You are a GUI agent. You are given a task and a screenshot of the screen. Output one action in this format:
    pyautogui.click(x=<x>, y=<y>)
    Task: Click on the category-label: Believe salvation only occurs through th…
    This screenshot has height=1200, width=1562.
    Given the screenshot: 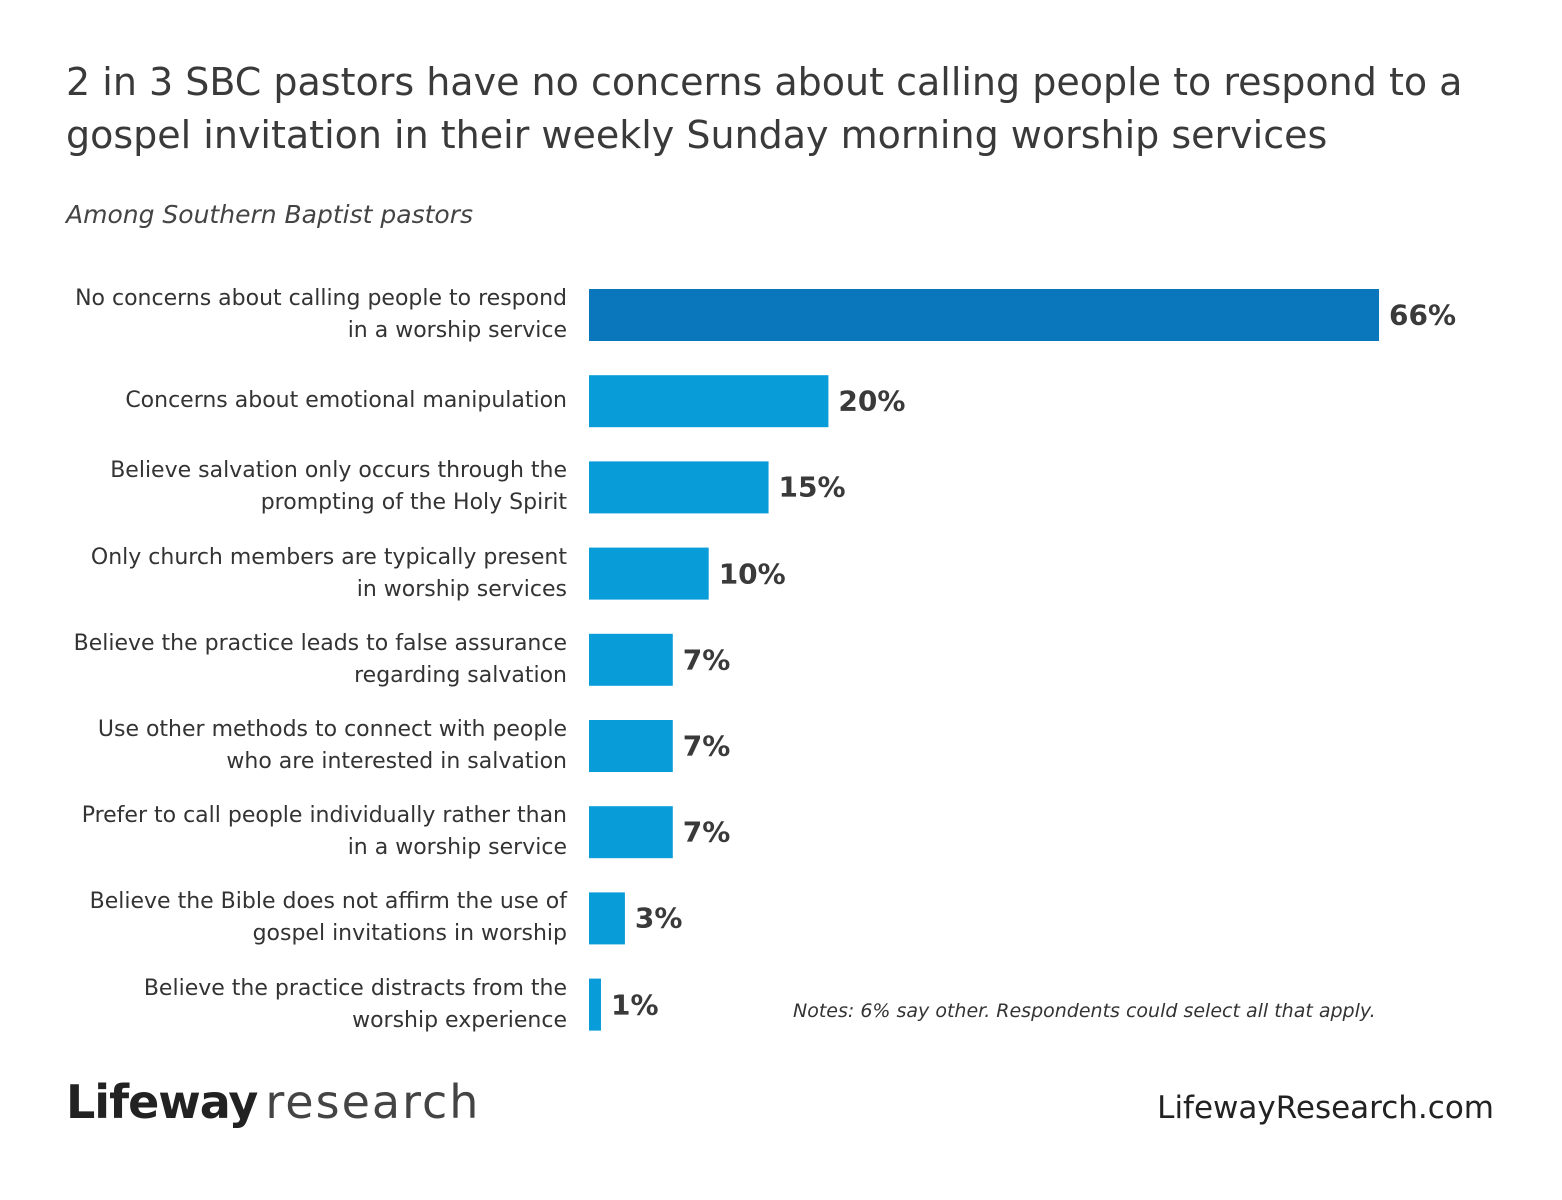 What is the action you would take?
    pyautogui.click(x=338, y=487)
    